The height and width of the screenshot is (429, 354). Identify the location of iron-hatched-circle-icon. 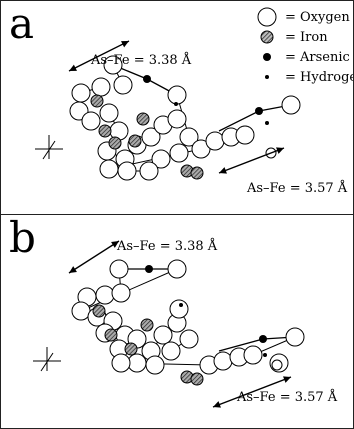
(267, 37).